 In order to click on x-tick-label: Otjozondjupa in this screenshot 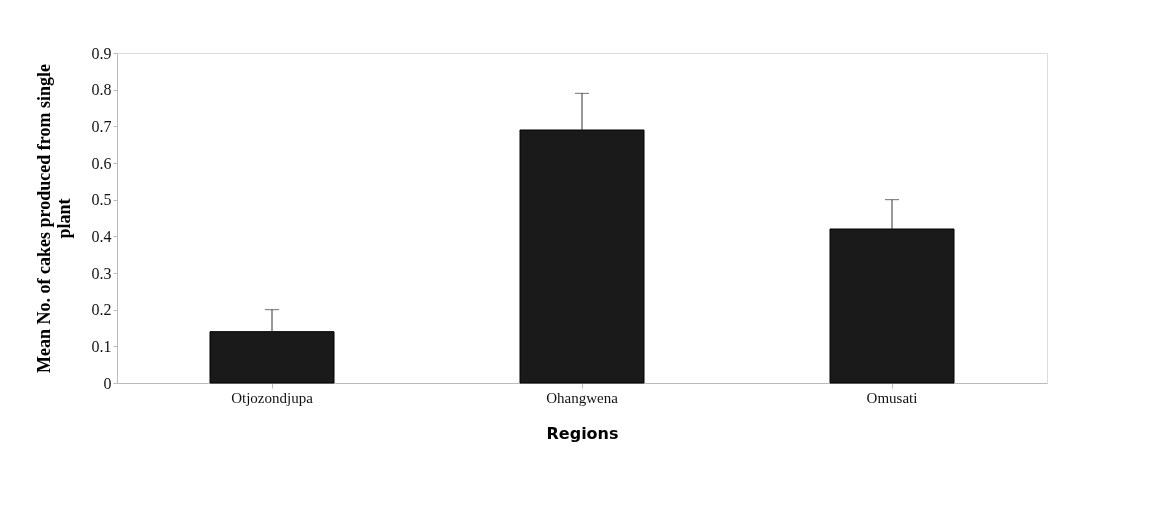, I will do `click(272, 397)`.